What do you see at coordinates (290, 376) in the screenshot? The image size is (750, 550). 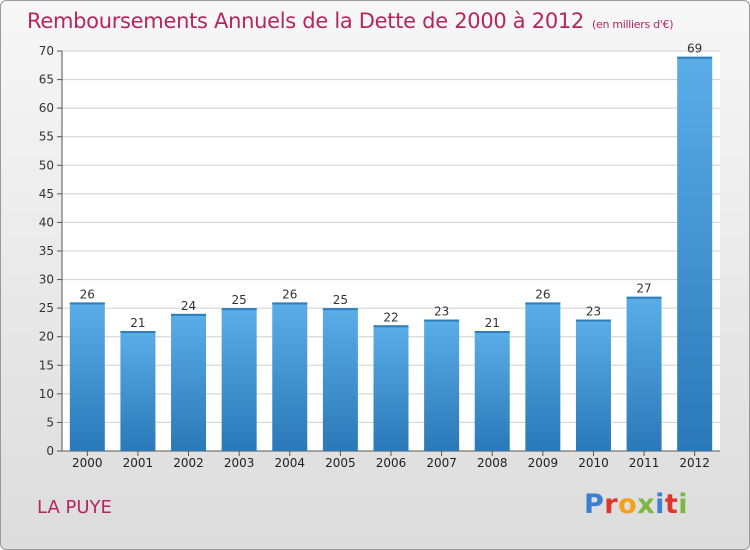 I see `bar-2004` at bounding box center [290, 376].